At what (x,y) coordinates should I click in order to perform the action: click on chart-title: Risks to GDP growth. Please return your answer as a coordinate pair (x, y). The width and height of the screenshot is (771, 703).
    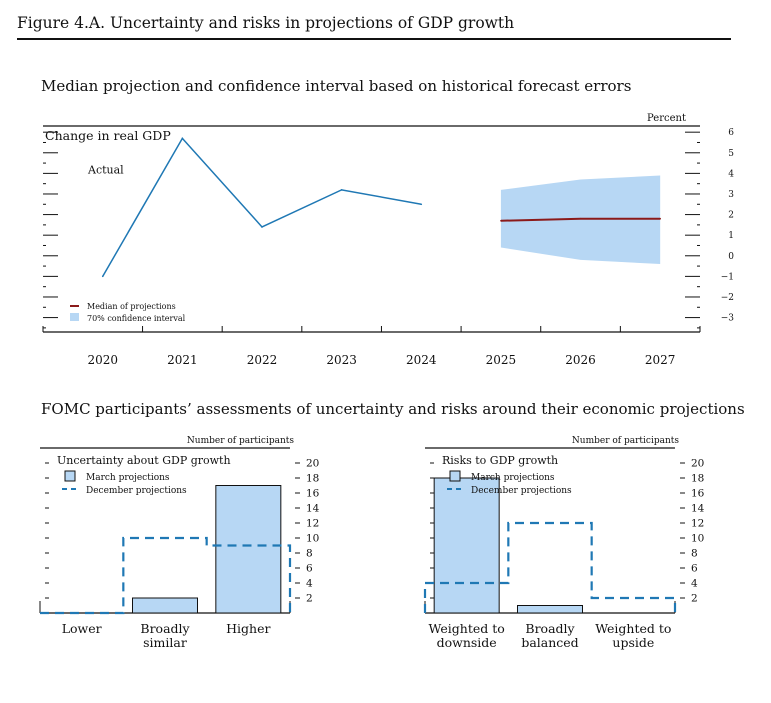
    Looking at the image, I should click on (500, 460).